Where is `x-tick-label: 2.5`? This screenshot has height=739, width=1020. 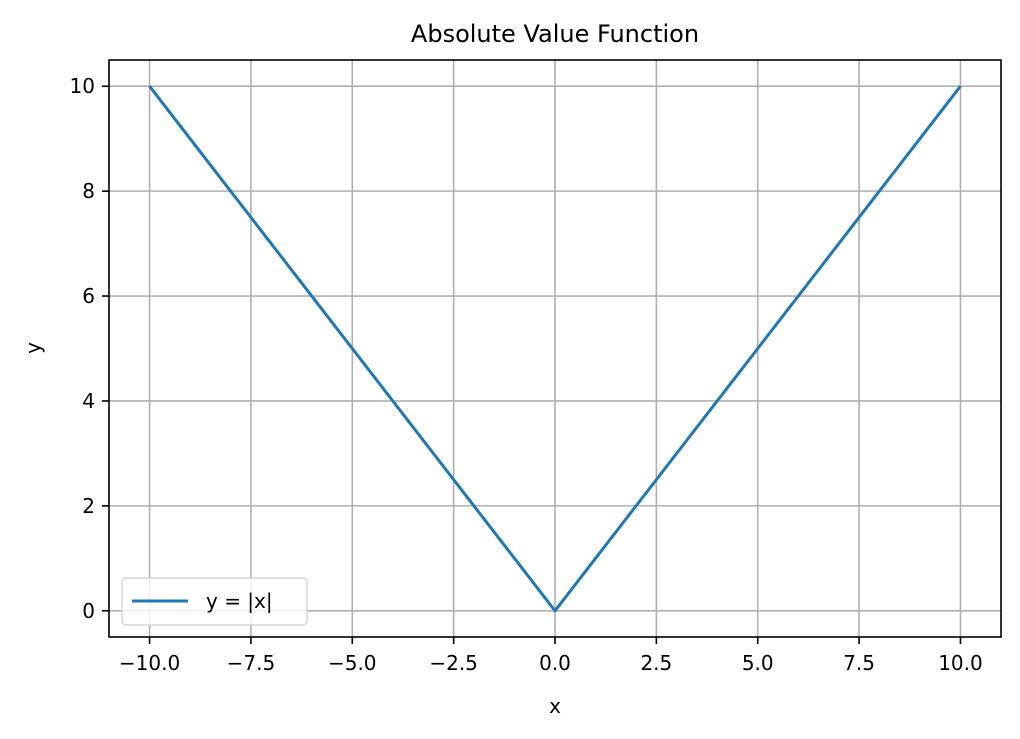 x-tick-label: 2.5 is located at coordinates (656, 663).